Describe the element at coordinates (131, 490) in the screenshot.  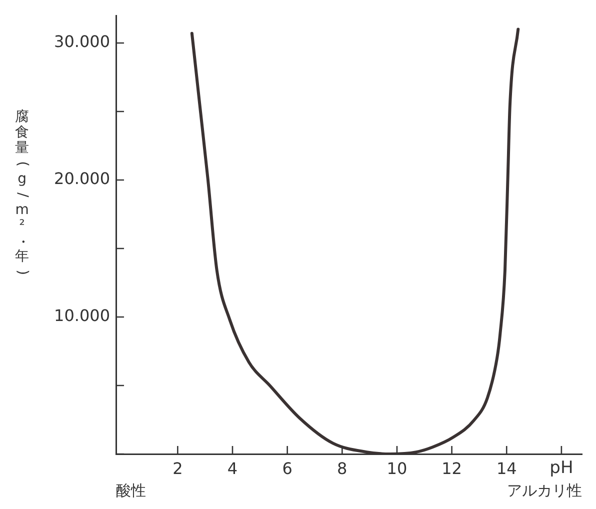
I see `text: 酸性` at that location.